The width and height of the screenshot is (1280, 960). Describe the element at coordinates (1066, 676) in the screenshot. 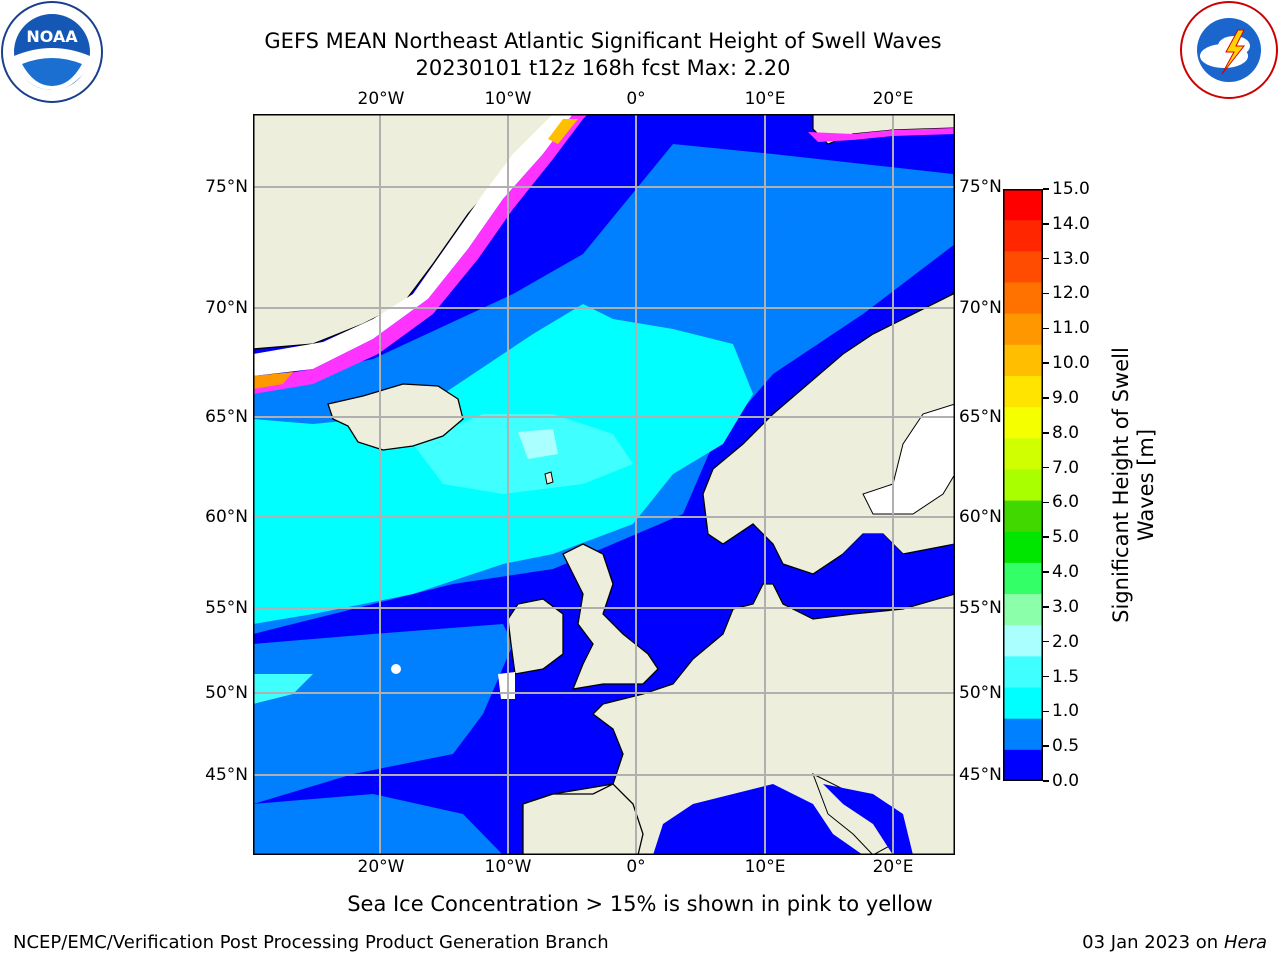

I see `colorbar-tick-label: 1.5` at that location.